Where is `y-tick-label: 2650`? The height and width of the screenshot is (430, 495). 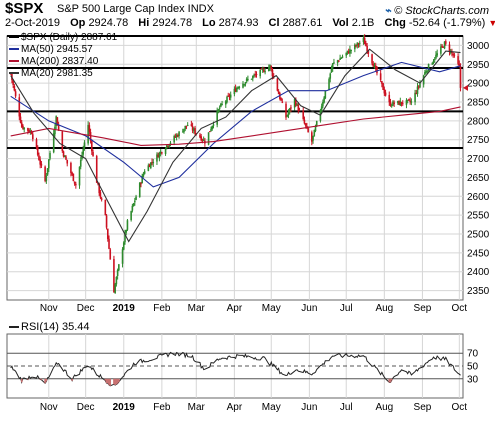
y-tick-label: 2650 is located at coordinates (478, 178).